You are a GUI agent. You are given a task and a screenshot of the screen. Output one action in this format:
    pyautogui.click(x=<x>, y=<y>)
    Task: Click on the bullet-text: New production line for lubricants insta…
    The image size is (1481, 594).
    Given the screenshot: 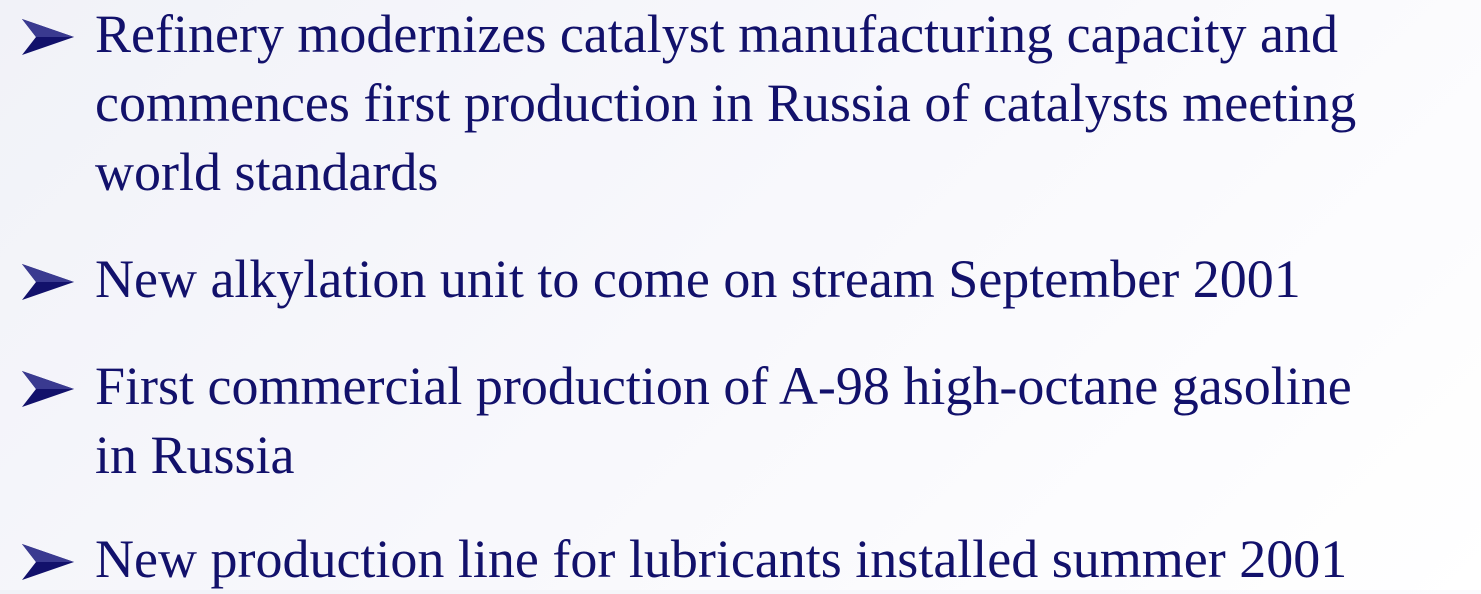 What is the action you would take?
    pyautogui.click(x=721, y=559)
    